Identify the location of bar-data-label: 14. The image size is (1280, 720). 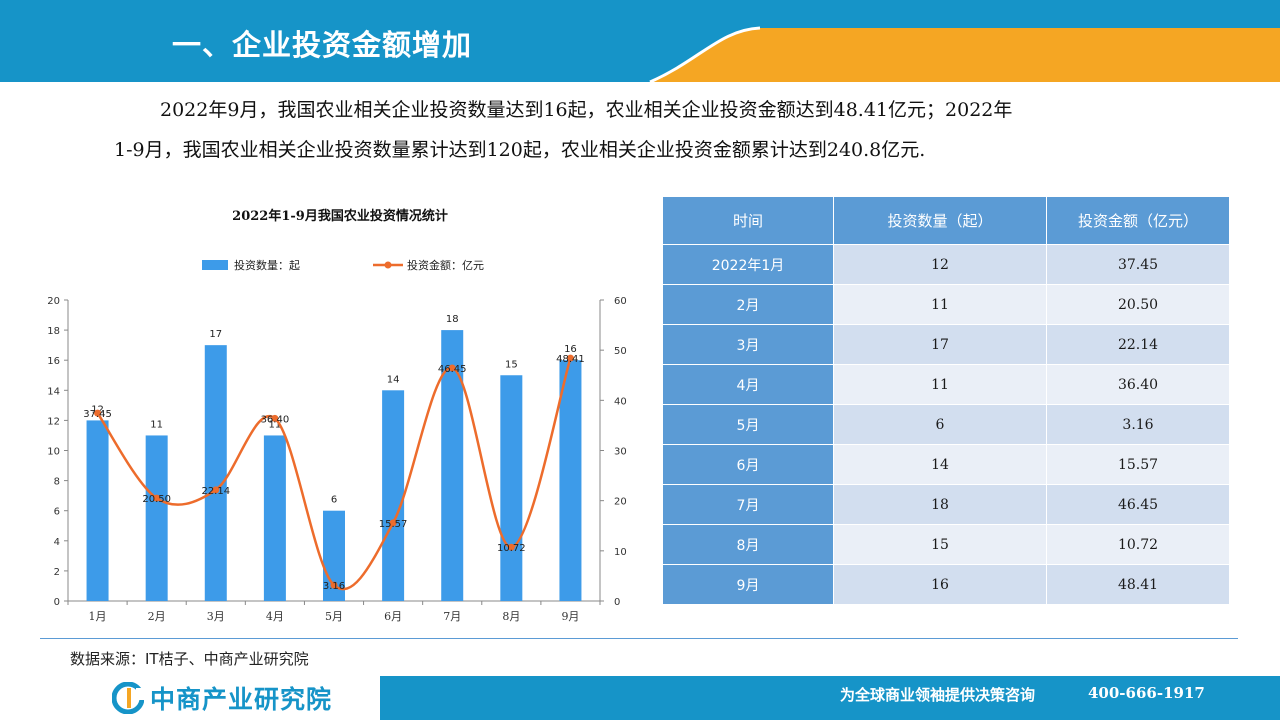
(393, 379).